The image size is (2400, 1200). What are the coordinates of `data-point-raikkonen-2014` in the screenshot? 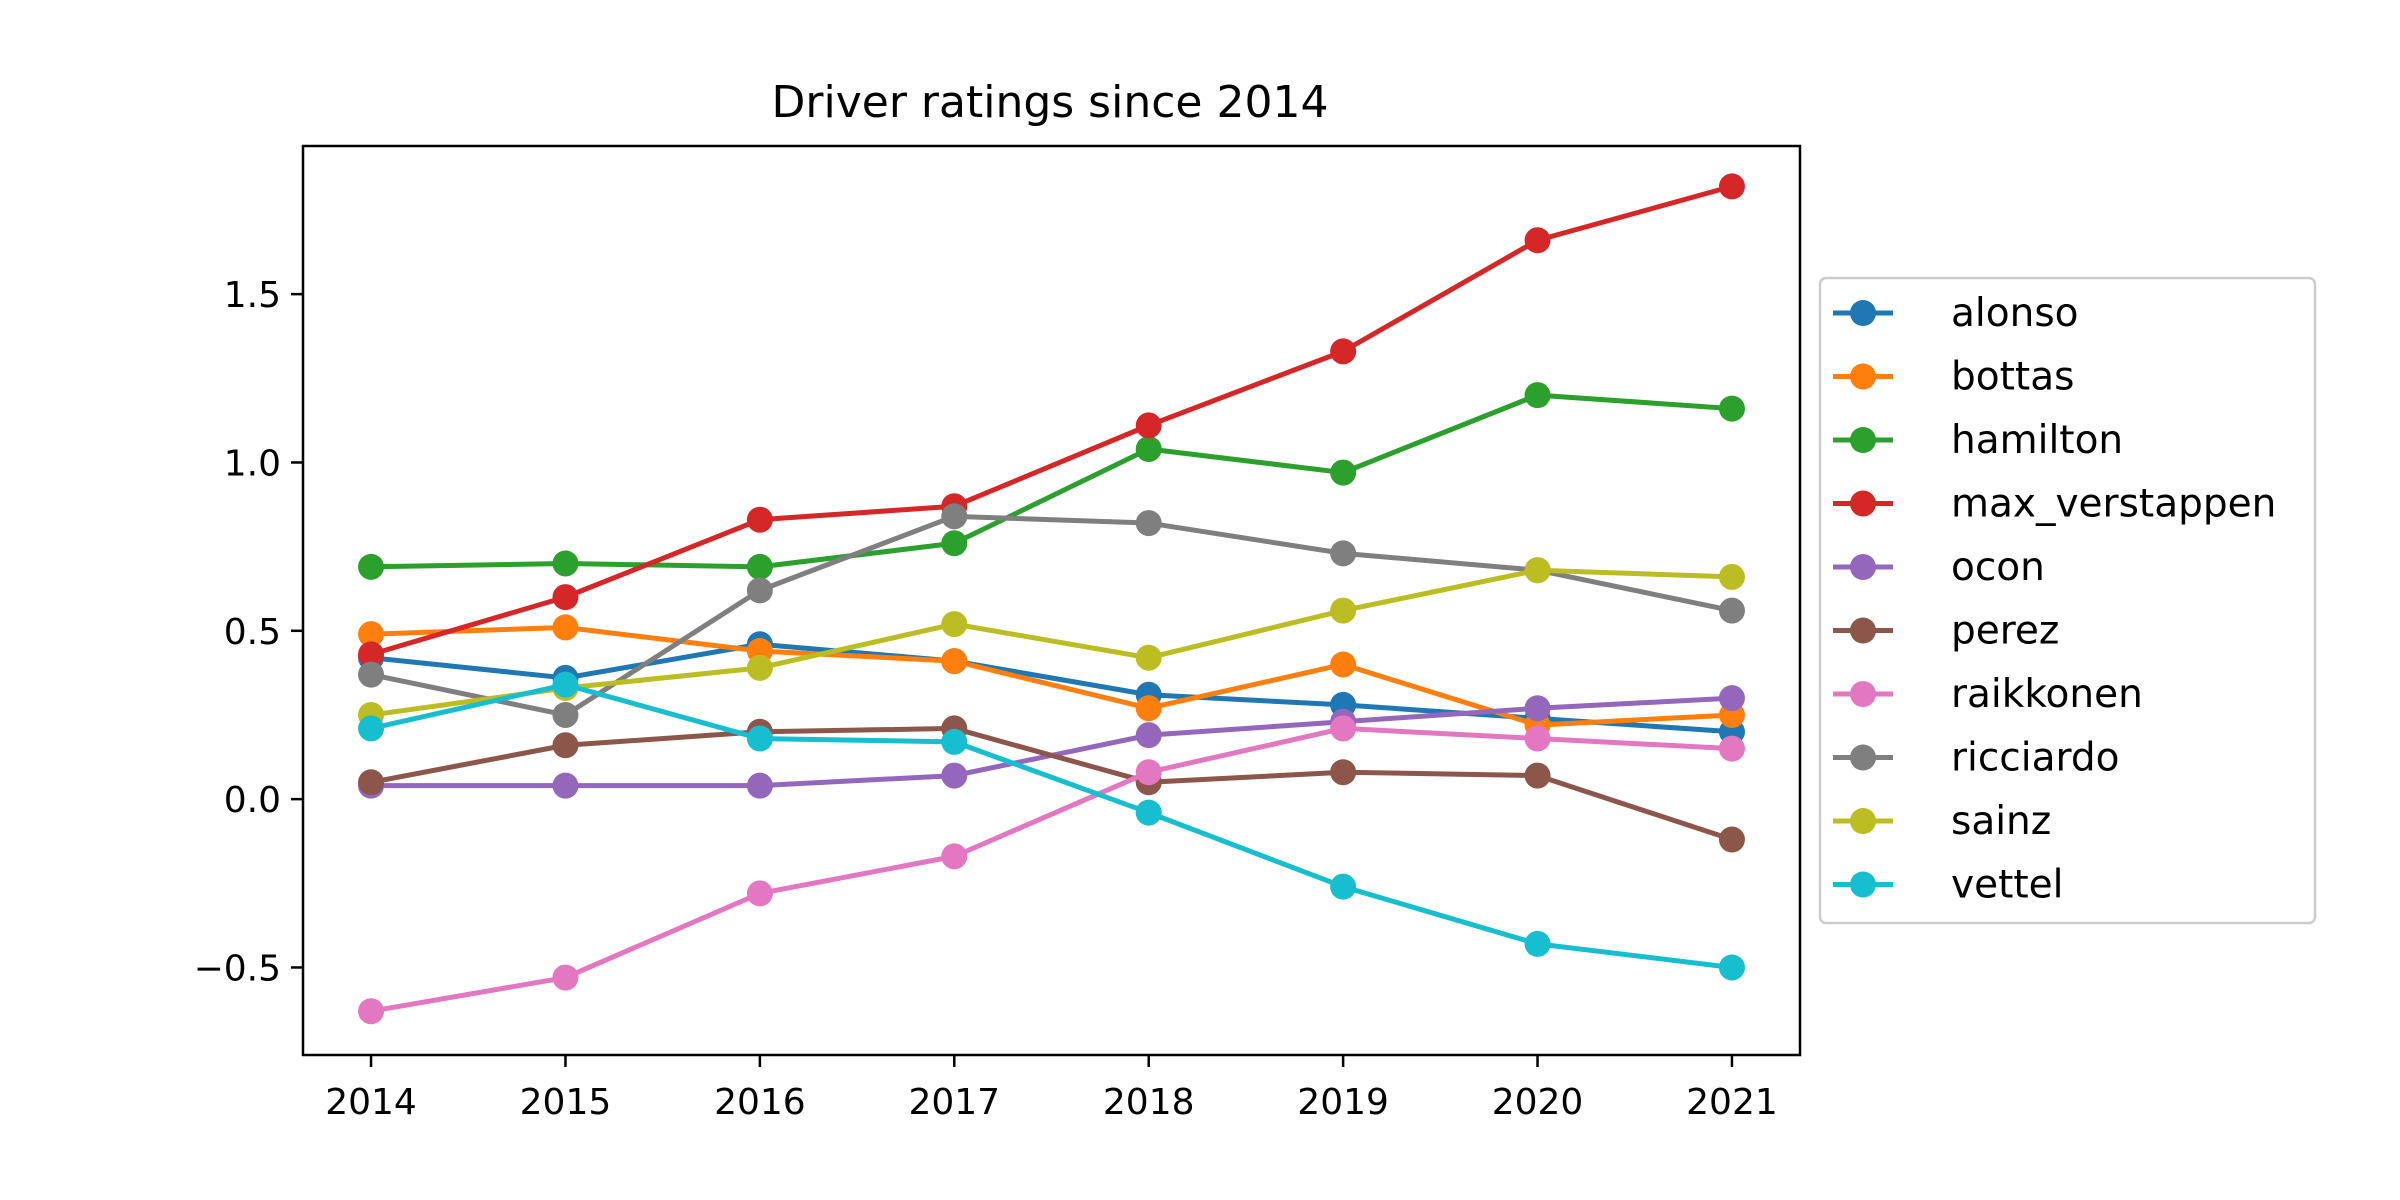 It's located at (371, 1011).